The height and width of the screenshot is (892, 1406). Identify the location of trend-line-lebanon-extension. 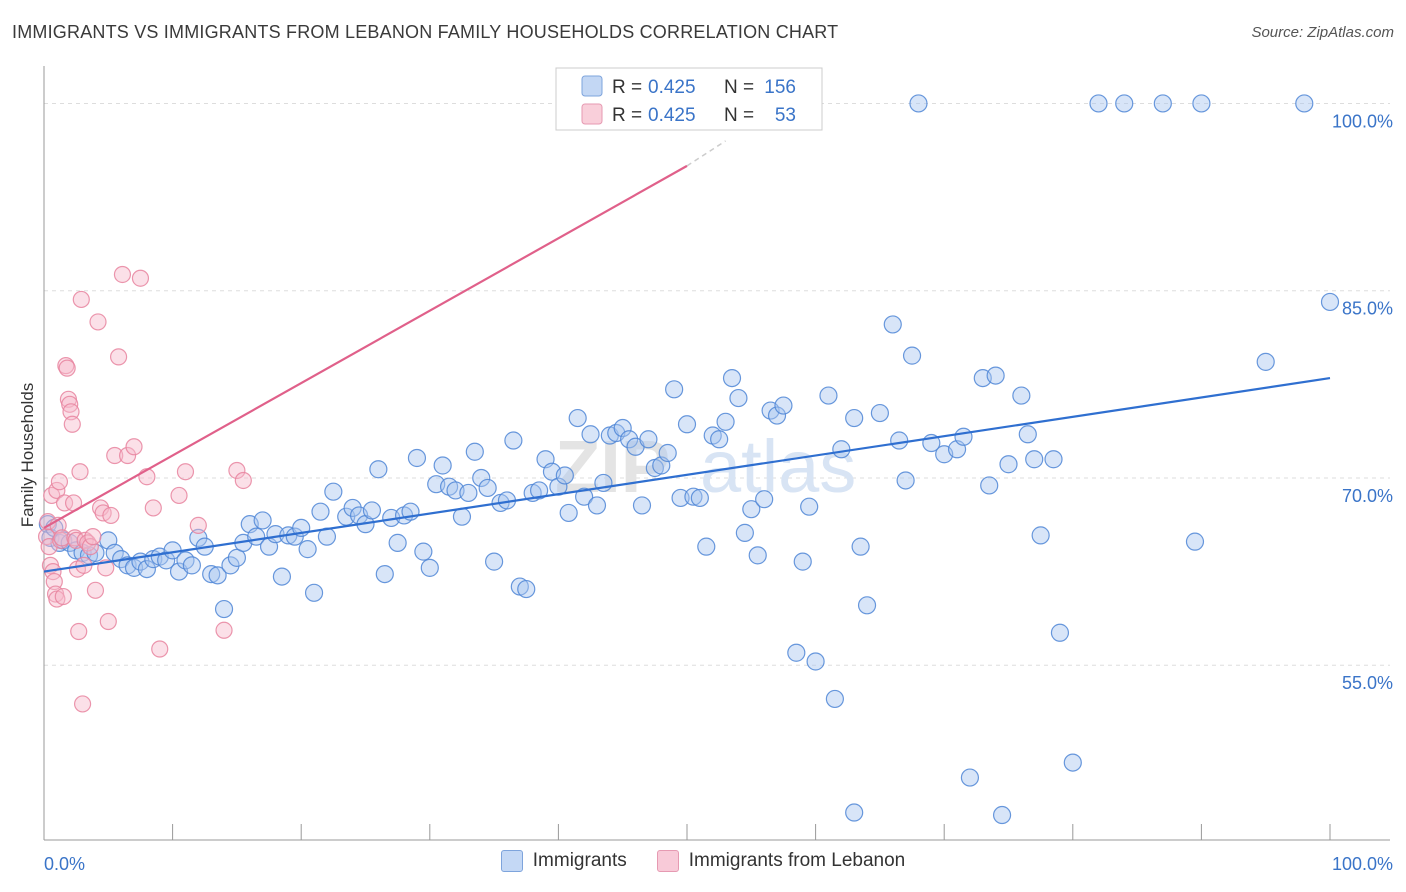
(706, 153).